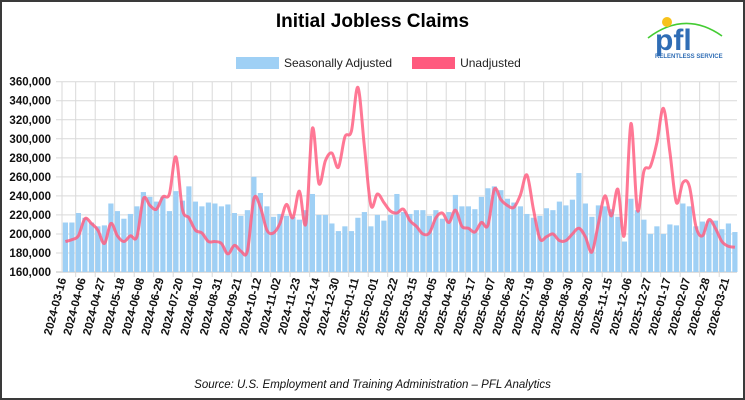 The height and width of the screenshot is (400, 745). What do you see at coordinates (30, 216) in the screenshot?
I see `y-tick-label: 220,000` at bounding box center [30, 216].